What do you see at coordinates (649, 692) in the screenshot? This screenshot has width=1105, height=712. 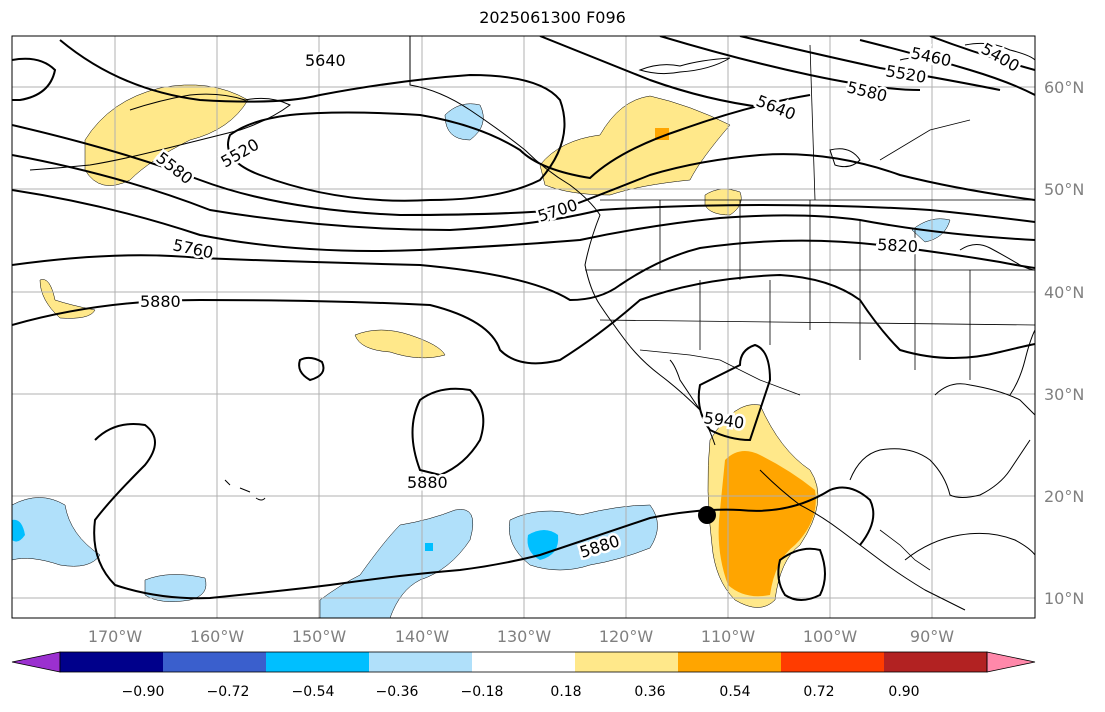 I see `colorbar-tick-label: 0.36` at bounding box center [649, 692].